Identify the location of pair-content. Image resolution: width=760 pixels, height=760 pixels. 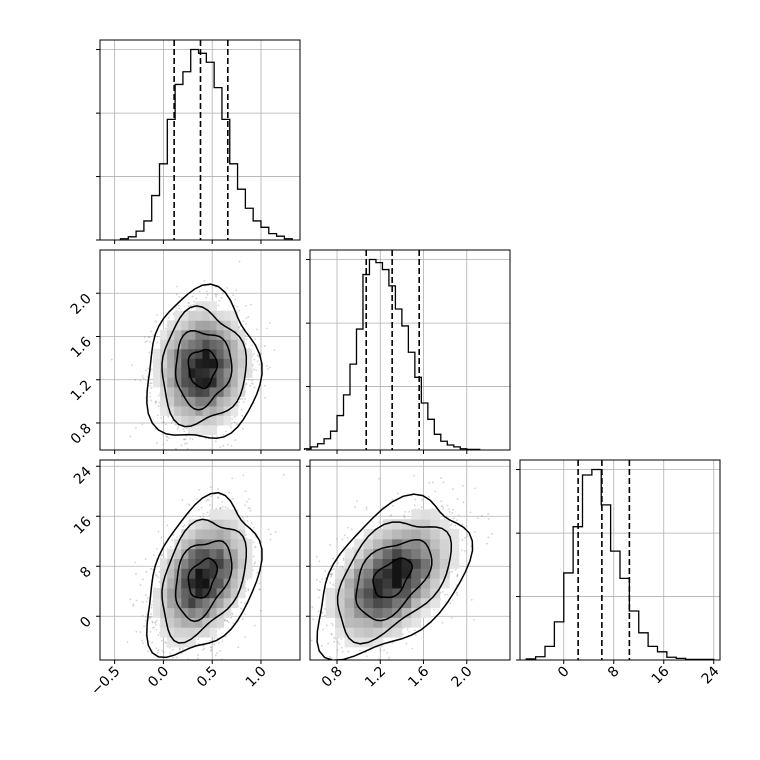
(401, 567).